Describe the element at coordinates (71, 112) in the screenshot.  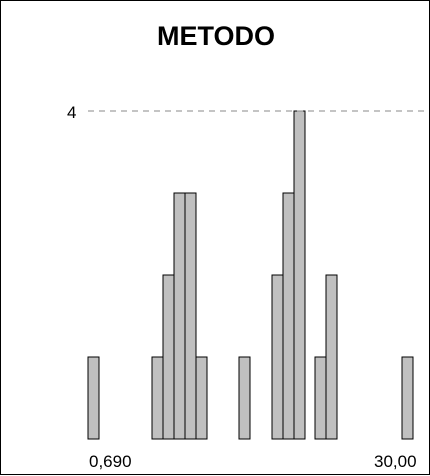
I see `y-reference-label: 4` at that location.